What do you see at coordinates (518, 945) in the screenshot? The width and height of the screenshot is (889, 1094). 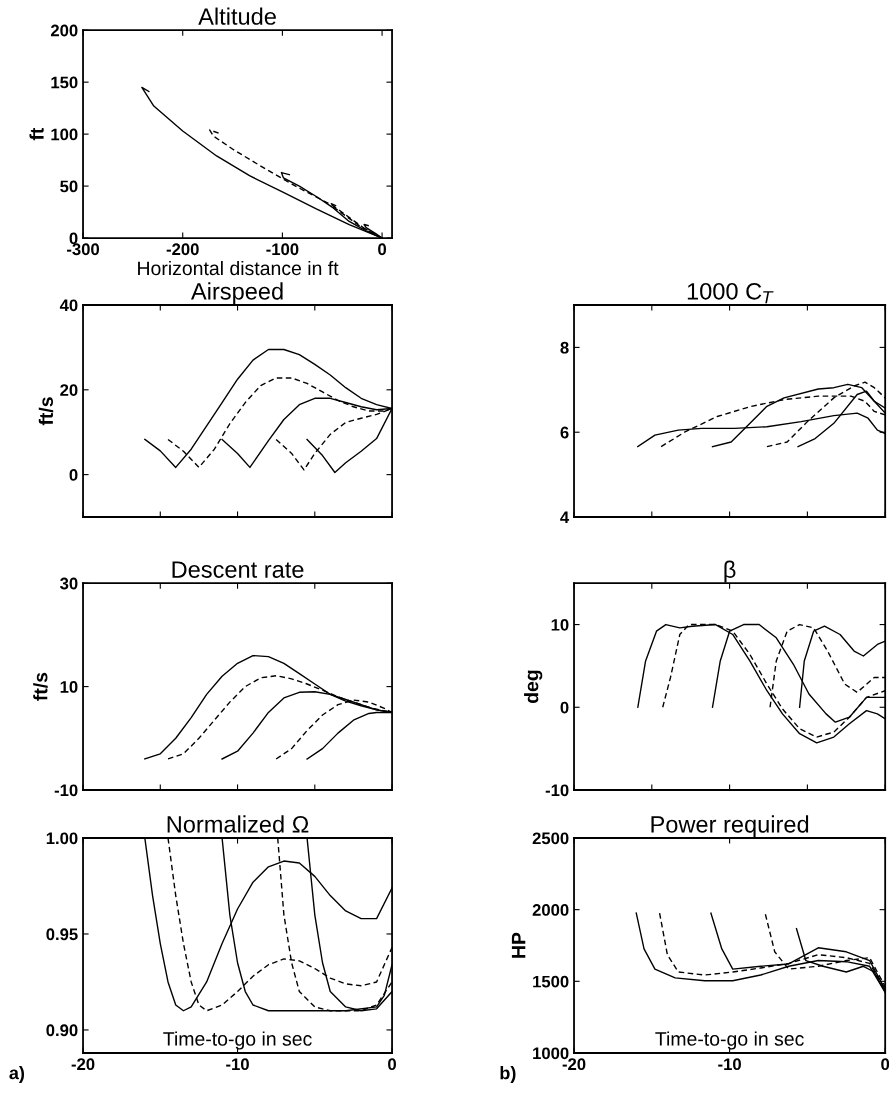 I see `y-axis-title: HP` at bounding box center [518, 945].